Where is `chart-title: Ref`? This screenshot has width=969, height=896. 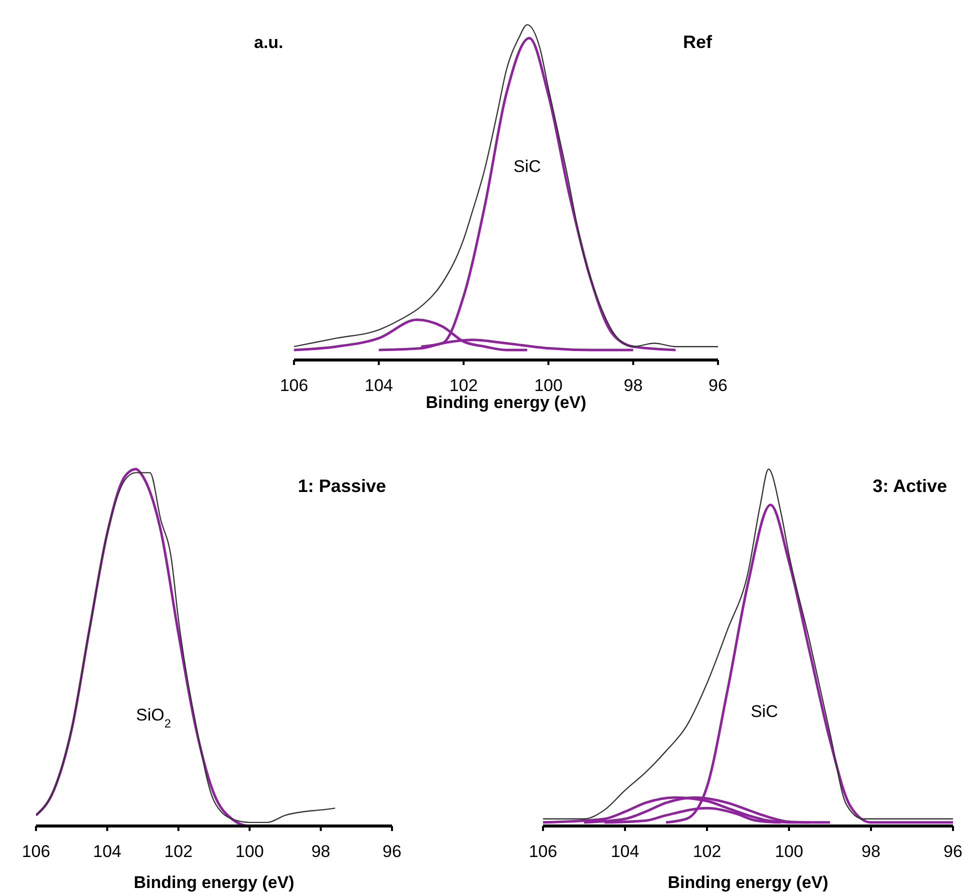
chart-title: Ref is located at coordinates (697, 42).